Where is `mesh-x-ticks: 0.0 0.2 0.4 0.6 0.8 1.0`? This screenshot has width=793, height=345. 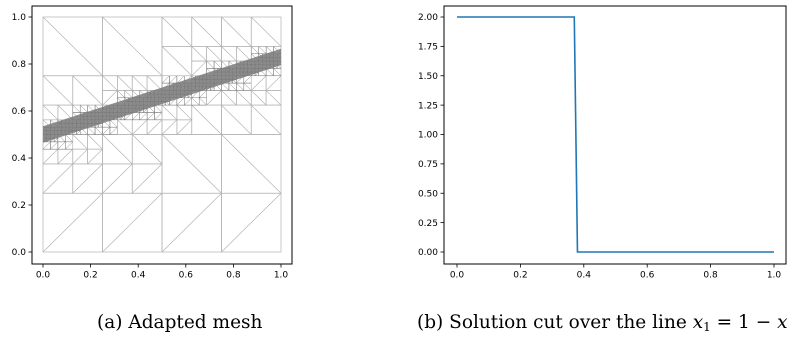
mesh-x-ticks: 0.0 0.2 0.4 0.6 0.8 1.0 is located at coordinates (162, 272).